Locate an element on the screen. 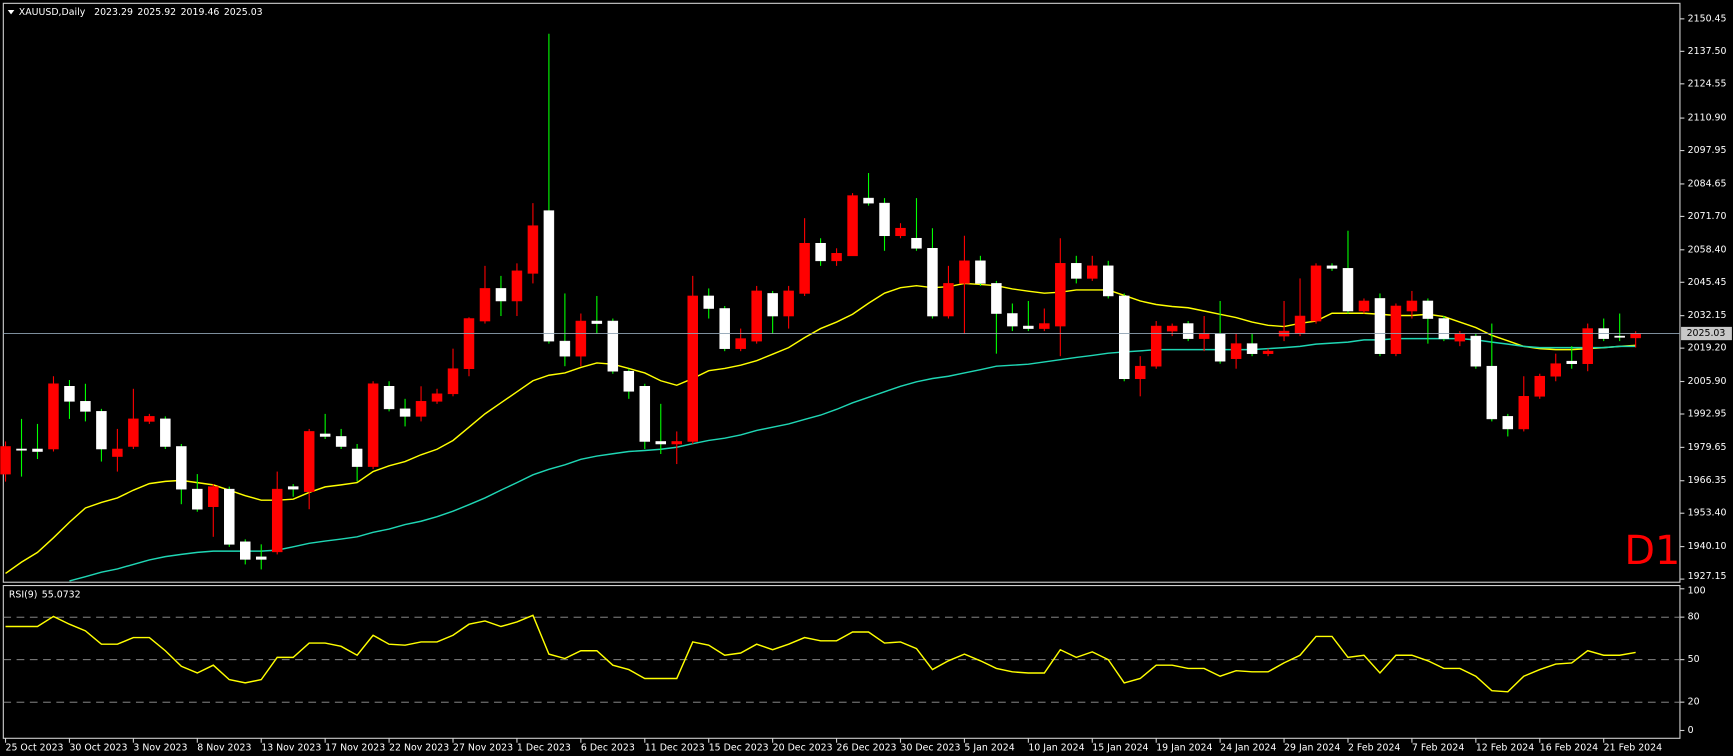 The image size is (1733, 756). x-tick-label: 19 Jan 2024 is located at coordinates (1184, 748).